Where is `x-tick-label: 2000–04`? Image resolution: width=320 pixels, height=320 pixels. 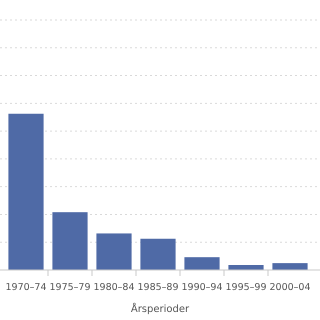 x-tick-label: 2000–04 is located at coordinates (290, 287).